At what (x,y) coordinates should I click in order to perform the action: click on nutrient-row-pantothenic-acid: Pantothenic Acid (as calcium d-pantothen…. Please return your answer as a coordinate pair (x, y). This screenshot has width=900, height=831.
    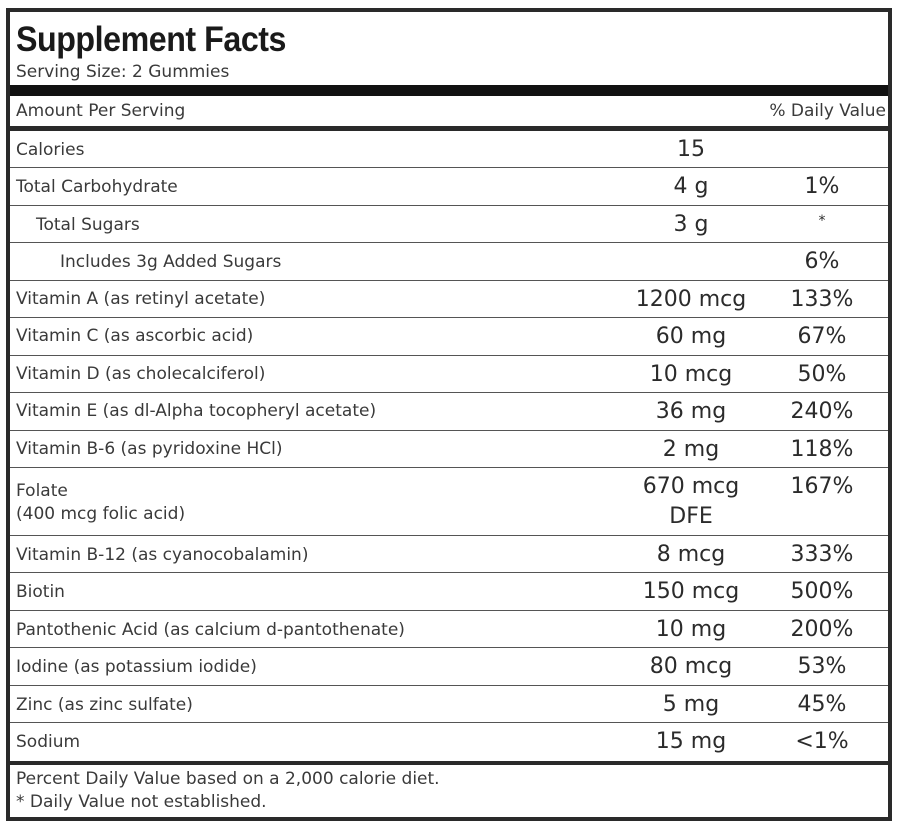
    Looking at the image, I should click on (449, 629).